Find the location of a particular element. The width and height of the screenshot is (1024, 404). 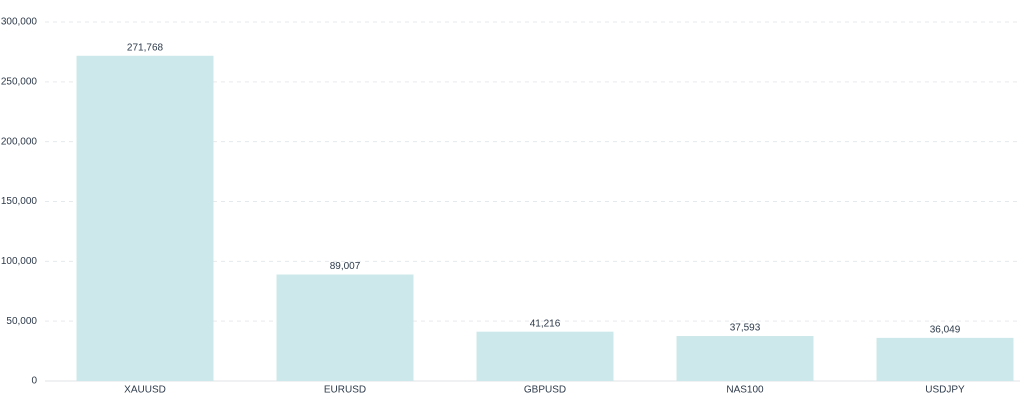

y-tick-label: 200,000 is located at coordinates (19, 141).